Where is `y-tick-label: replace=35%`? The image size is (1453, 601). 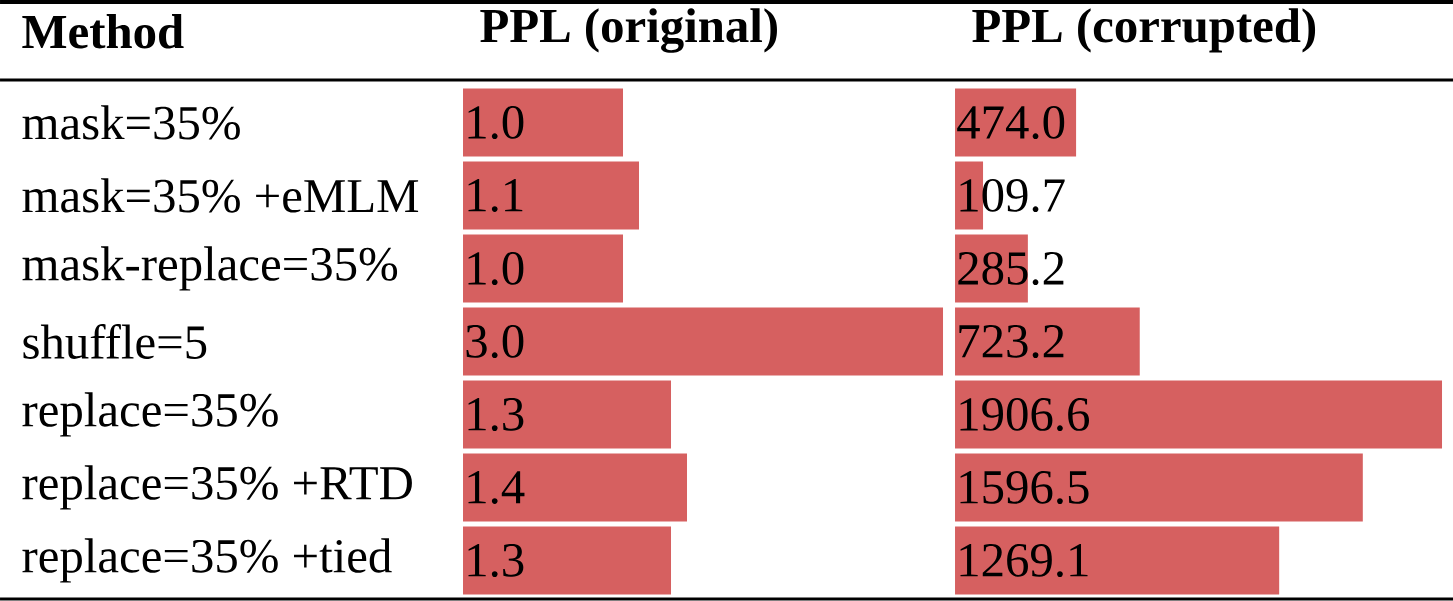 y-tick-label: replace=35% is located at coordinates (150, 414).